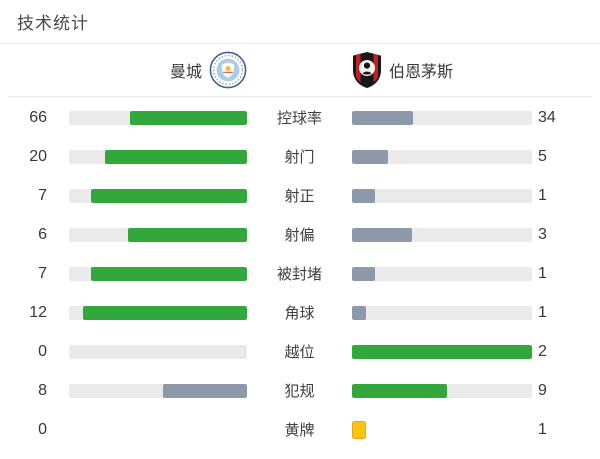 The image size is (600, 459). What do you see at coordinates (42, 234) in the screenshot?
I see `home-stat-value: 6` at bounding box center [42, 234].